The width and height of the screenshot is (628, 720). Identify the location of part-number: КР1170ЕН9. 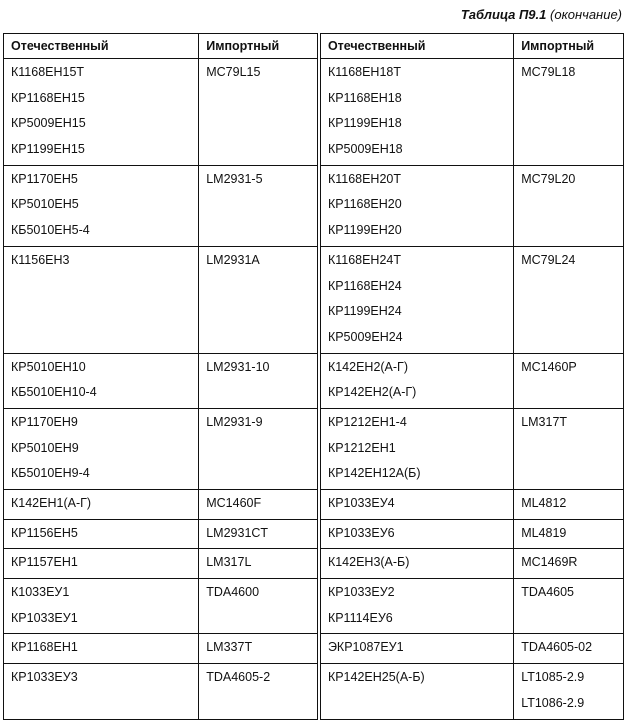
(44, 421).